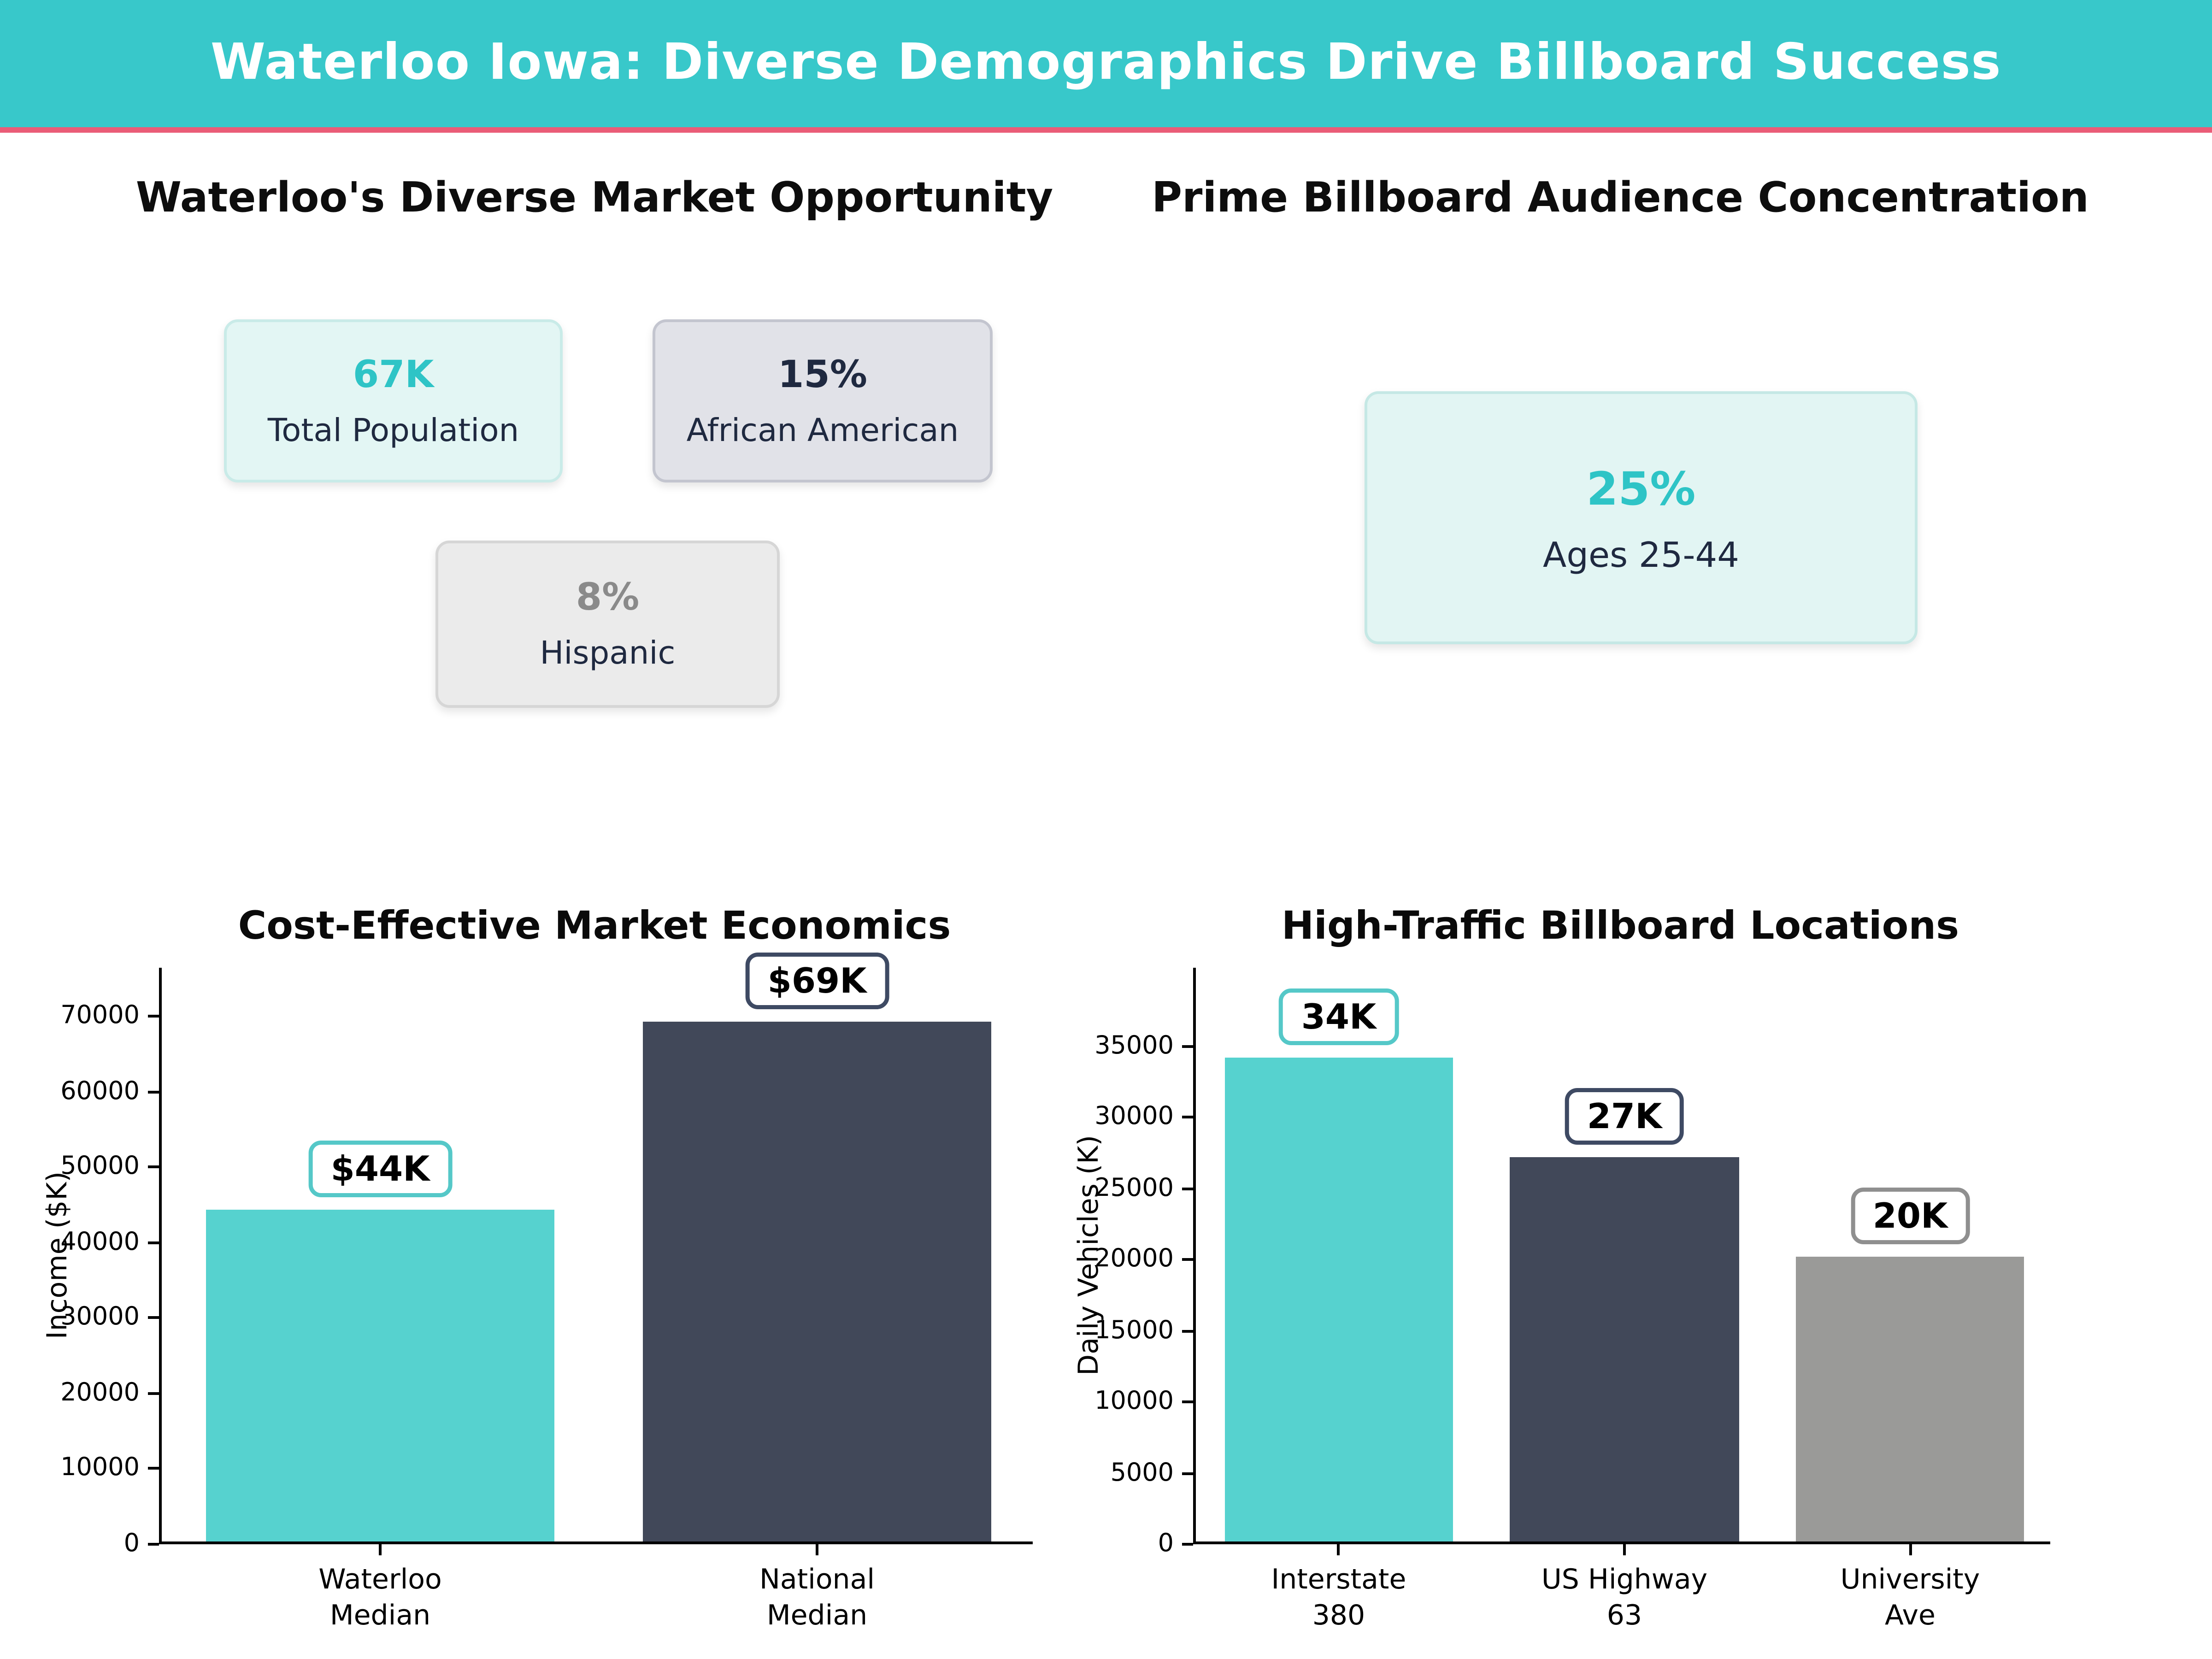  What do you see at coordinates (594, 925) in the screenshot?
I see `chart-title-market-economics: Cost-Effective Market Economics` at bounding box center [594, 925].